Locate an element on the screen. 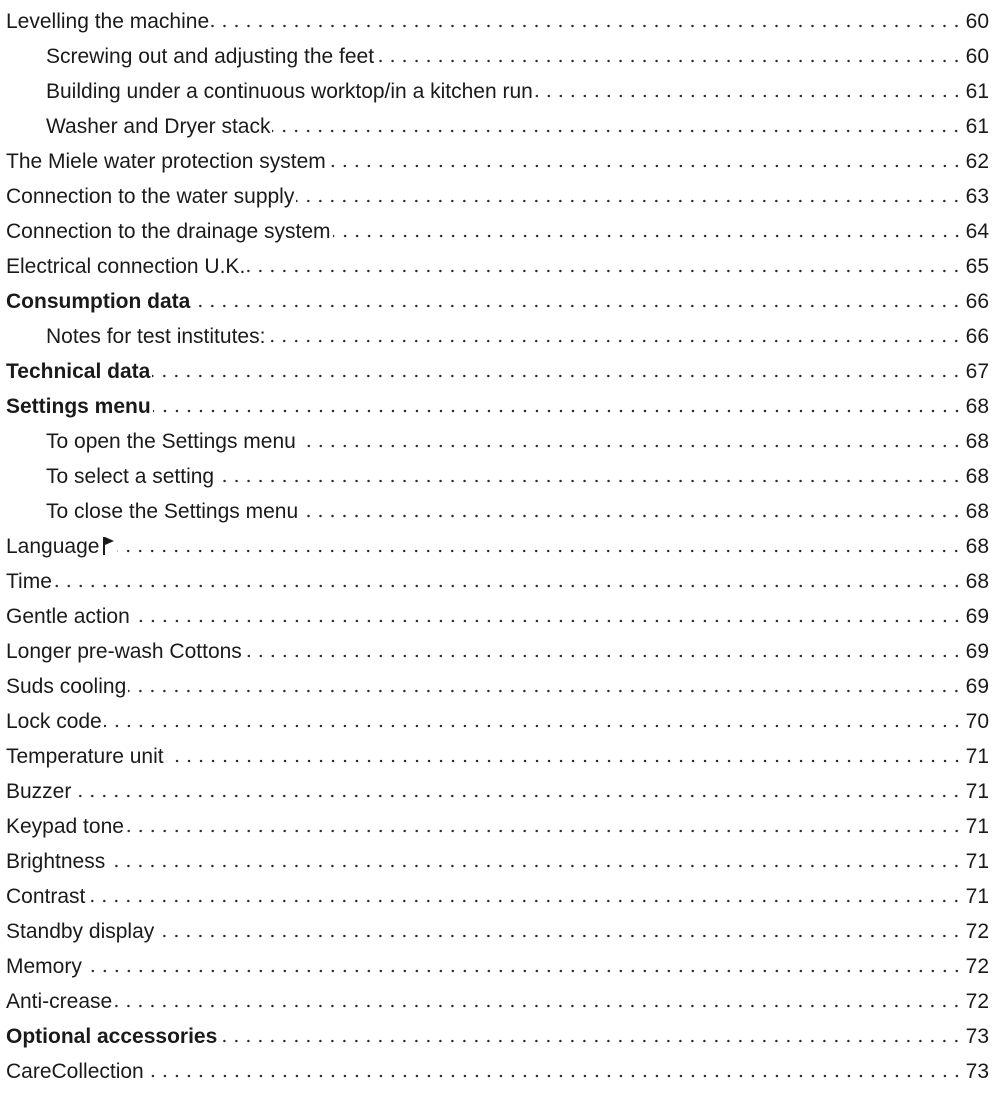 The height and width of the screenshot is (1108, 998). toc-entry-label: Connection to the water supply is located at coordinates (150, 196).